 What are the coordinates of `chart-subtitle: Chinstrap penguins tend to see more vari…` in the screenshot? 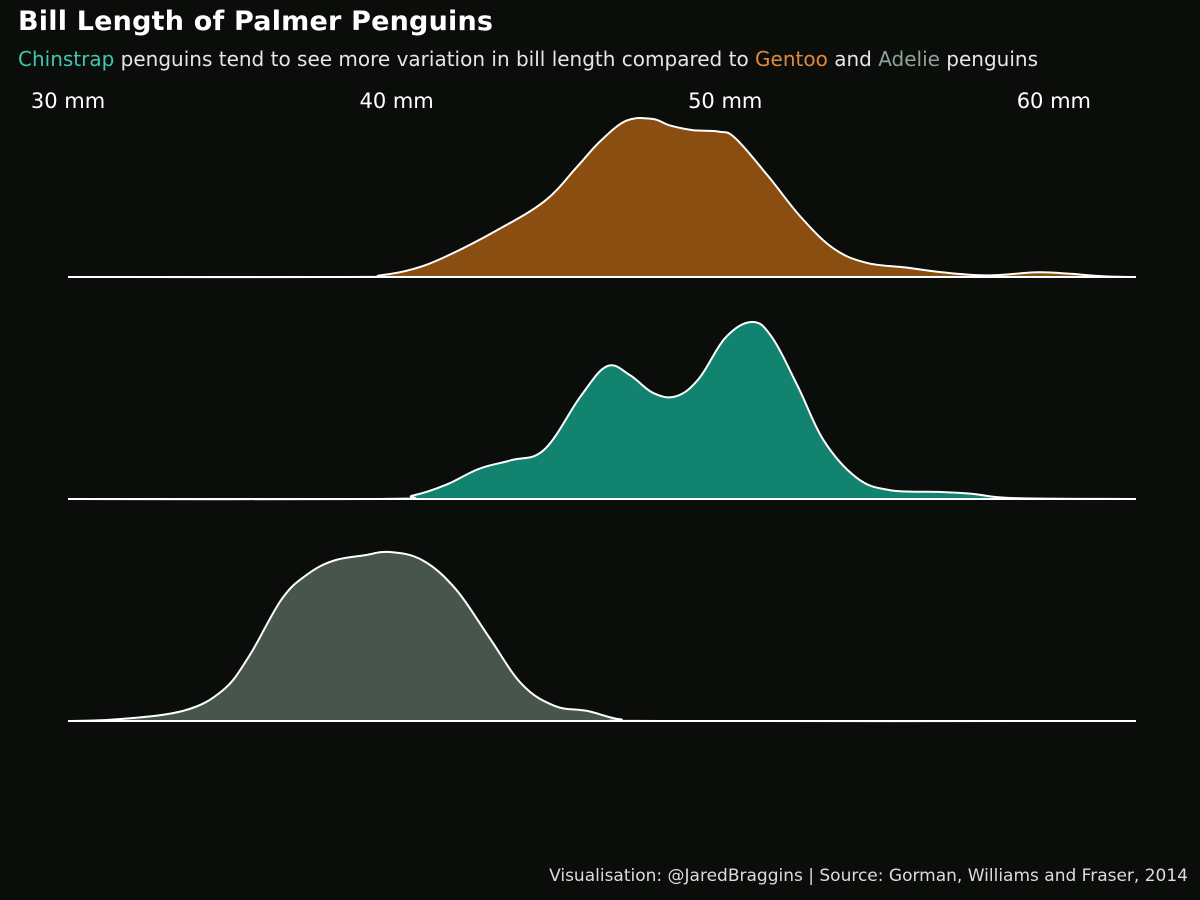 It's located at (528, 59).